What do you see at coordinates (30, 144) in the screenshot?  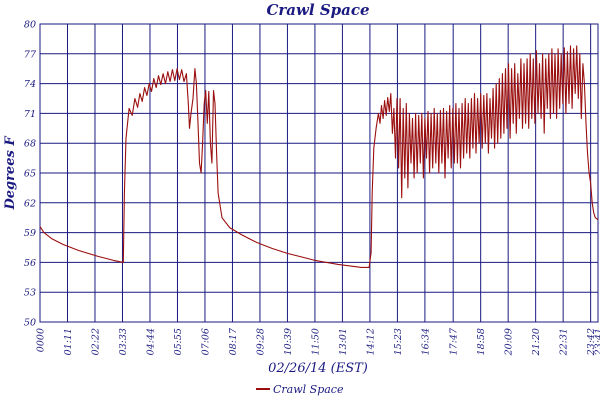 I see `y-tick-label: 68` at bounding box center [30, 144].